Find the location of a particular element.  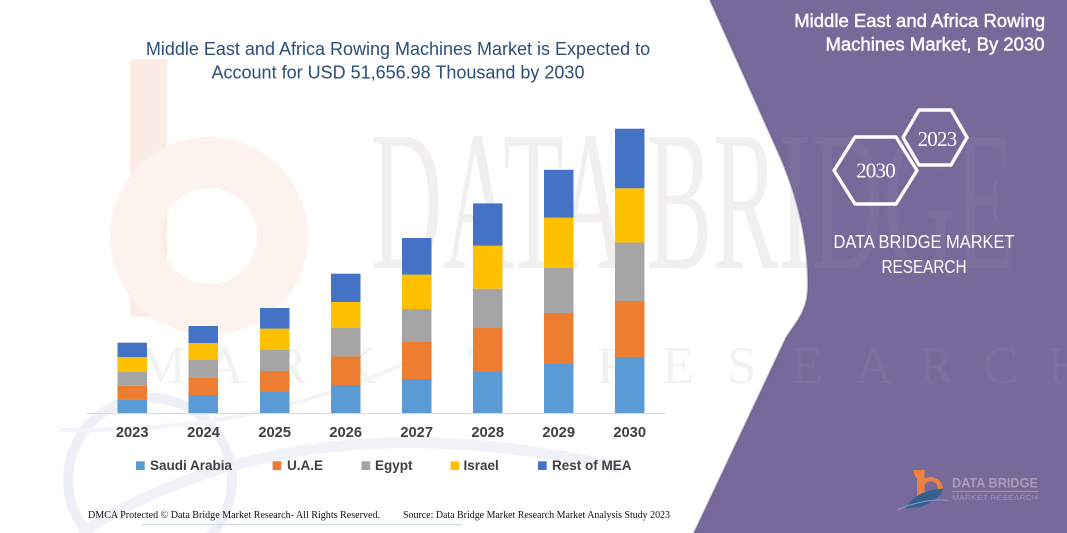

svg-text: Saudi Arabia is located at coordinates (191, 465).